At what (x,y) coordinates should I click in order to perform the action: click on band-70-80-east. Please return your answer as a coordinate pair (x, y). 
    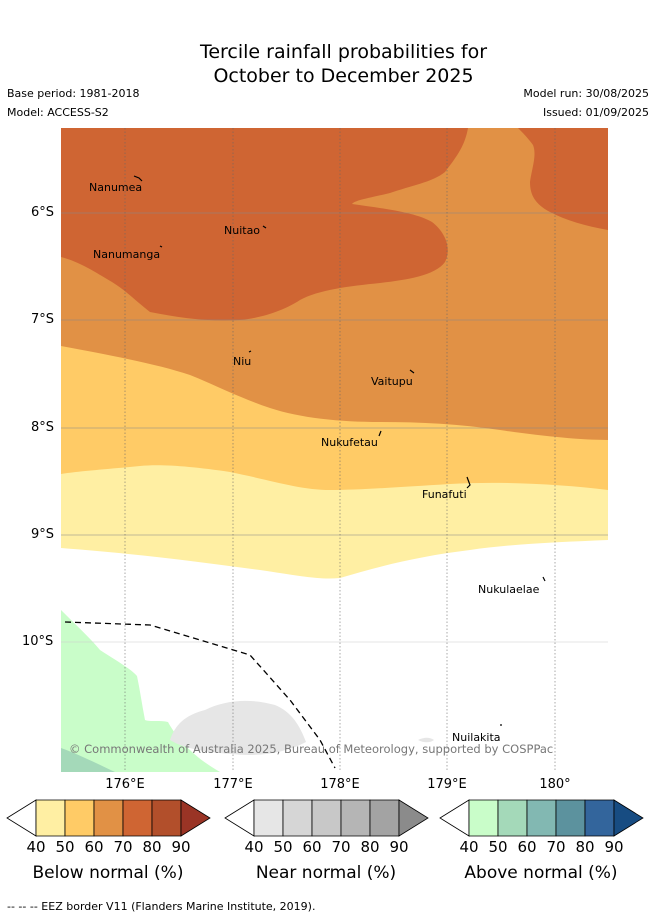
    Looking at the image, I should click on (563, 179).